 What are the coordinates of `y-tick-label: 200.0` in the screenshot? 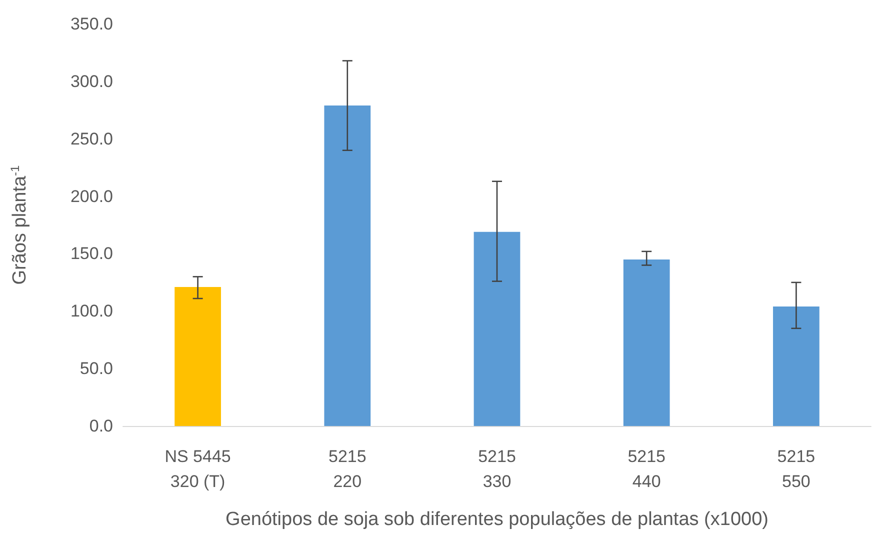 It's located at (91, 196).